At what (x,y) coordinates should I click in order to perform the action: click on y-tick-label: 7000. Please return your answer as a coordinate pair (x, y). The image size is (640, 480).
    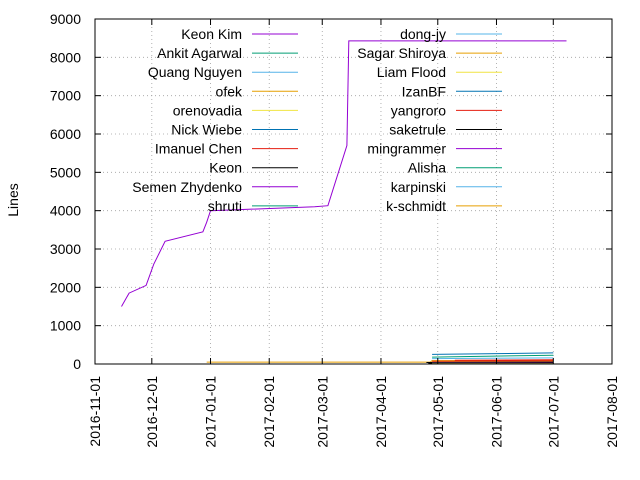
    Looking at the image, I should click on (65, 96).